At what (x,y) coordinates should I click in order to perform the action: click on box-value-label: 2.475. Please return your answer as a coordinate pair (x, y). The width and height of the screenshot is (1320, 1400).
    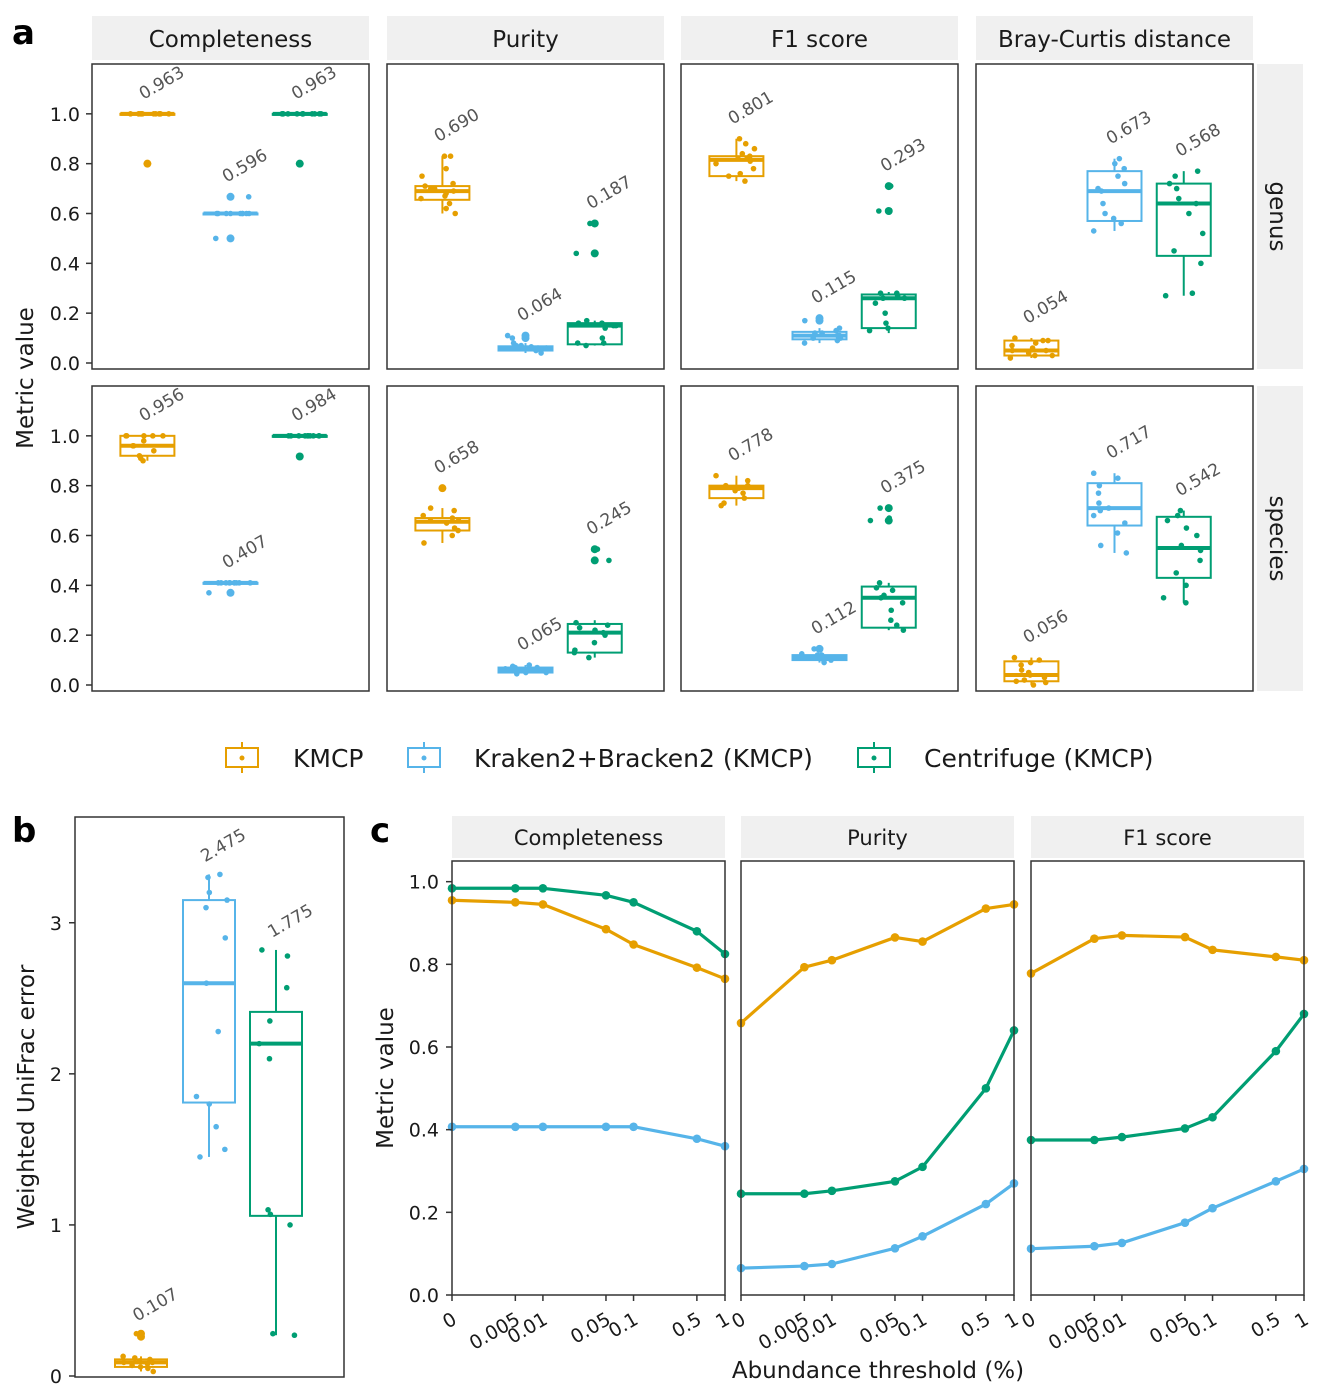
    Looking at the image, I should click on (224, 846).